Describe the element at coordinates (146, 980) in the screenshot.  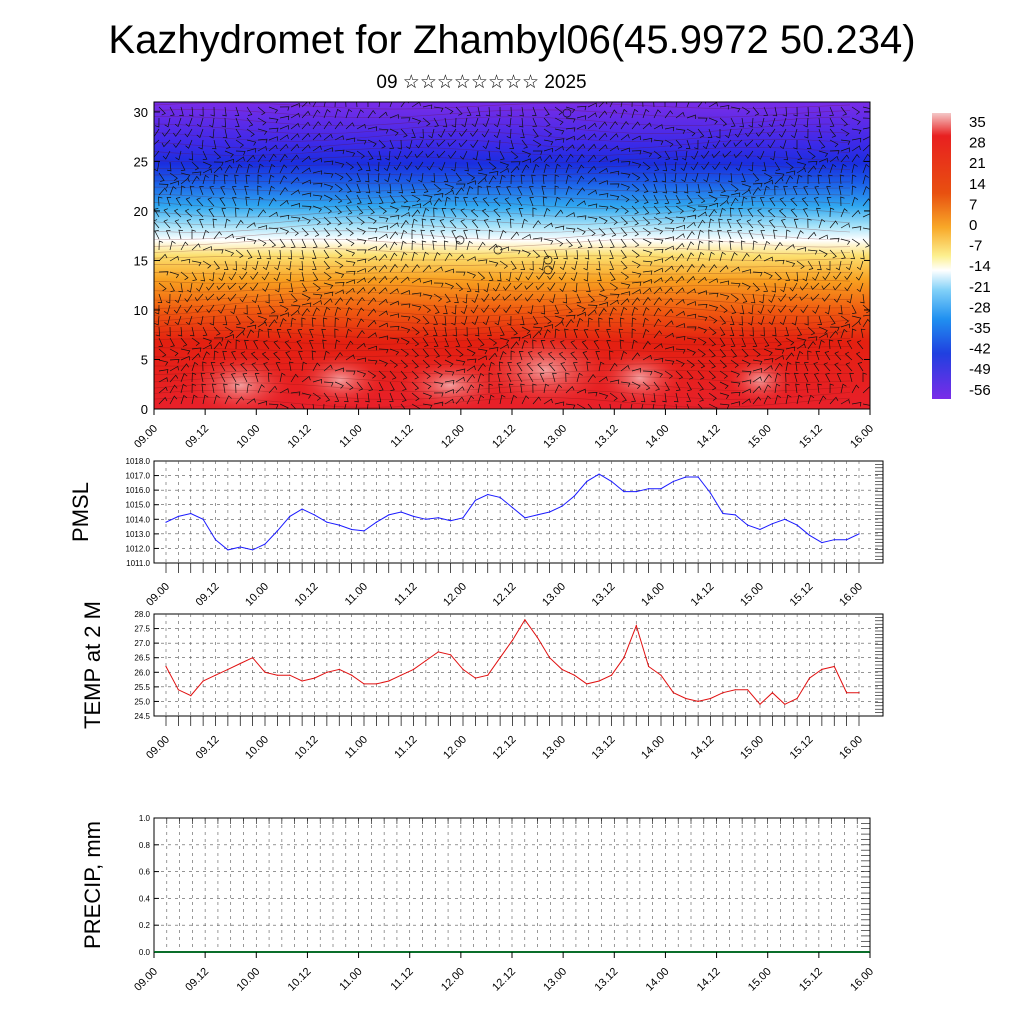
I see `x-tick-label: 09.00` at that location.